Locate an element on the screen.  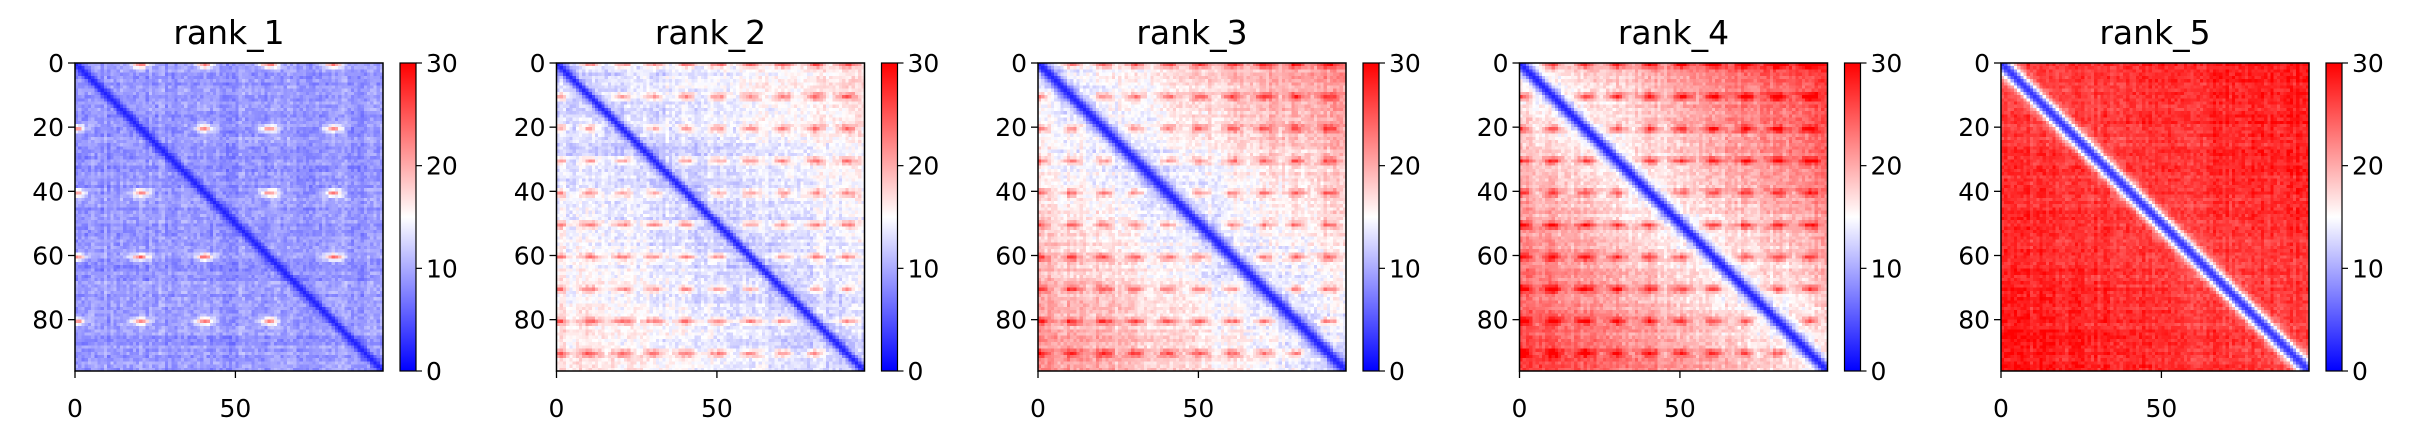
panel-title: rank_3 is located at coordinates (1191, 32).